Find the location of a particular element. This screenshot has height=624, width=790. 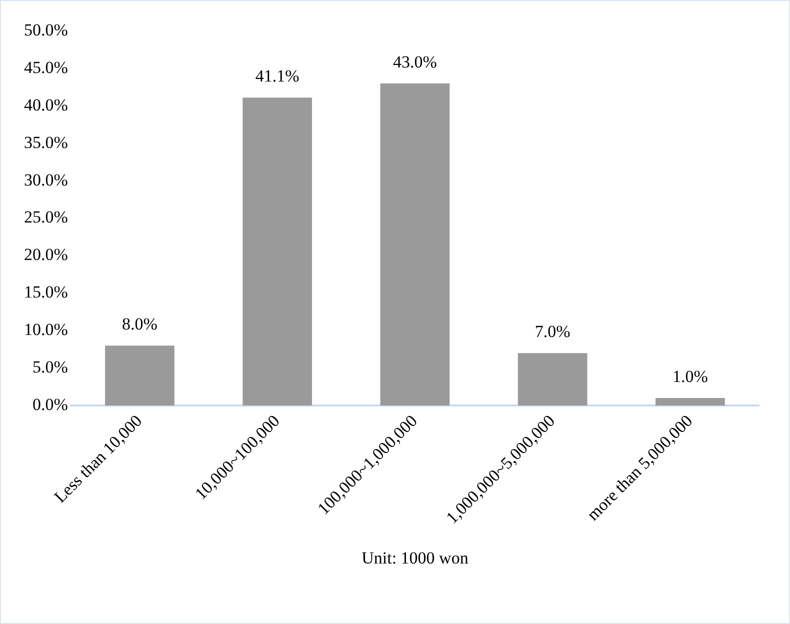

y-tick-label: 5.0% is located at coordinates (50, 367).